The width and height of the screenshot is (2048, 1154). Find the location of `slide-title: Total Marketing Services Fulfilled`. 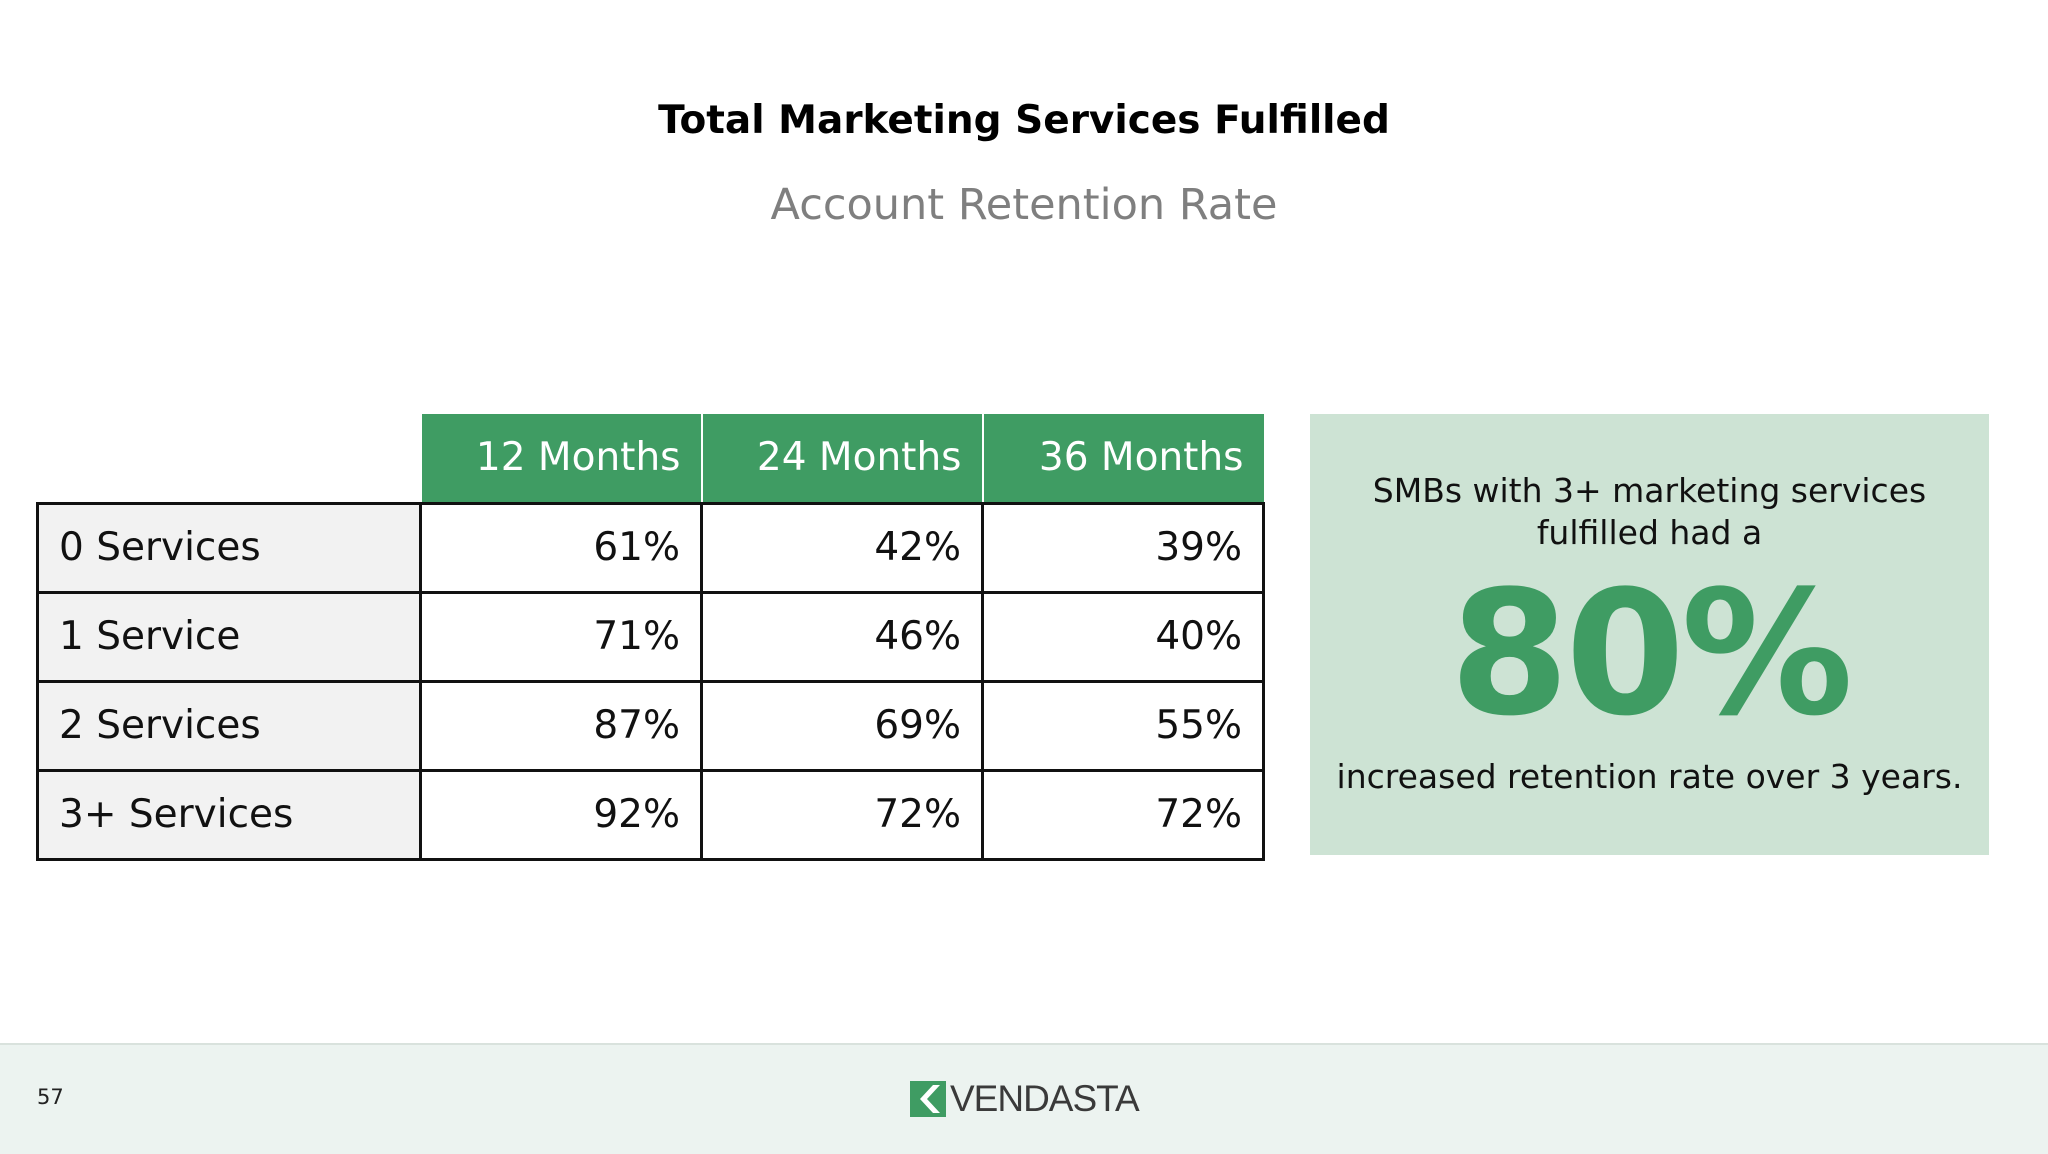

slide-title: Total Marketing Services Fulfilled is located at coordinates (1024, 120).